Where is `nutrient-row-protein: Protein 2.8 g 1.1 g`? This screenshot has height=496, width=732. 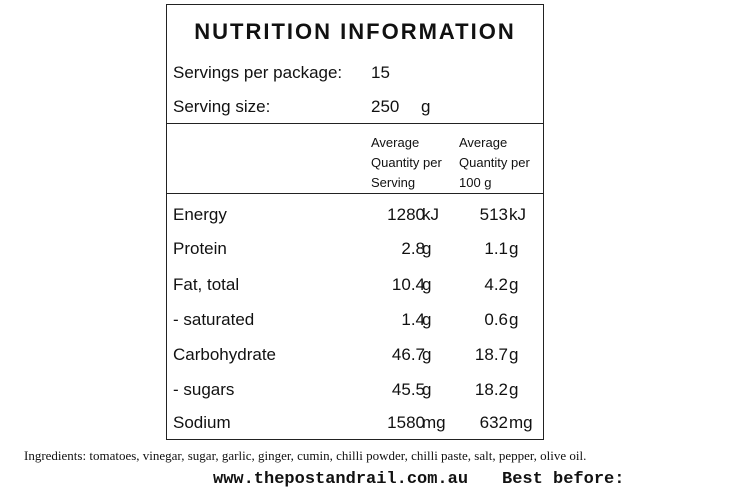 nutrient-row-protein: Protein 2.8 g 1.1 g is located at coordinates (355, 255).